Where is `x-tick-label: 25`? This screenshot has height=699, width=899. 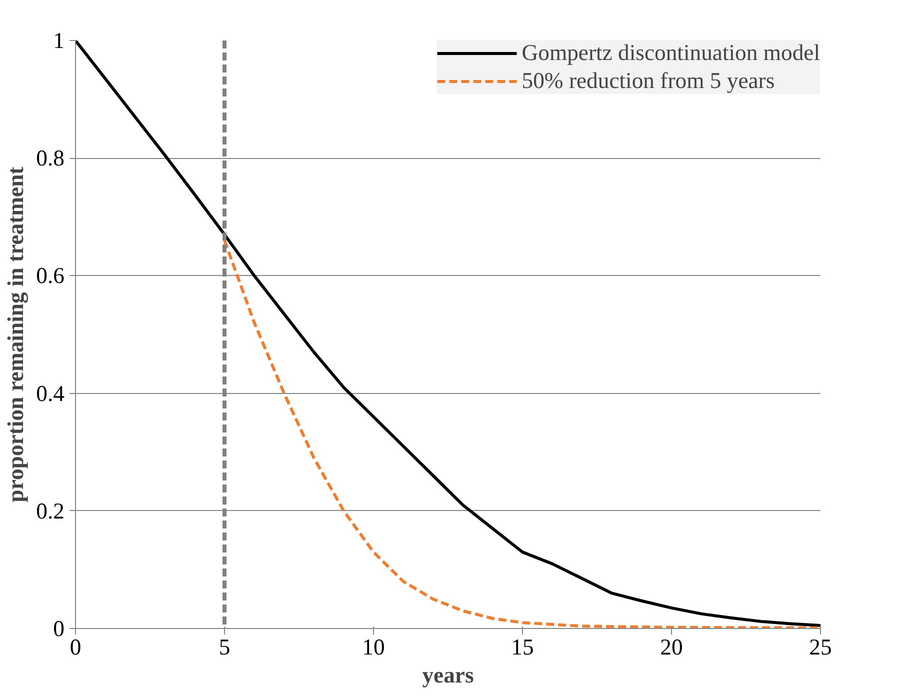 x-tick-label: 25 is located at coordinates (820, 647).